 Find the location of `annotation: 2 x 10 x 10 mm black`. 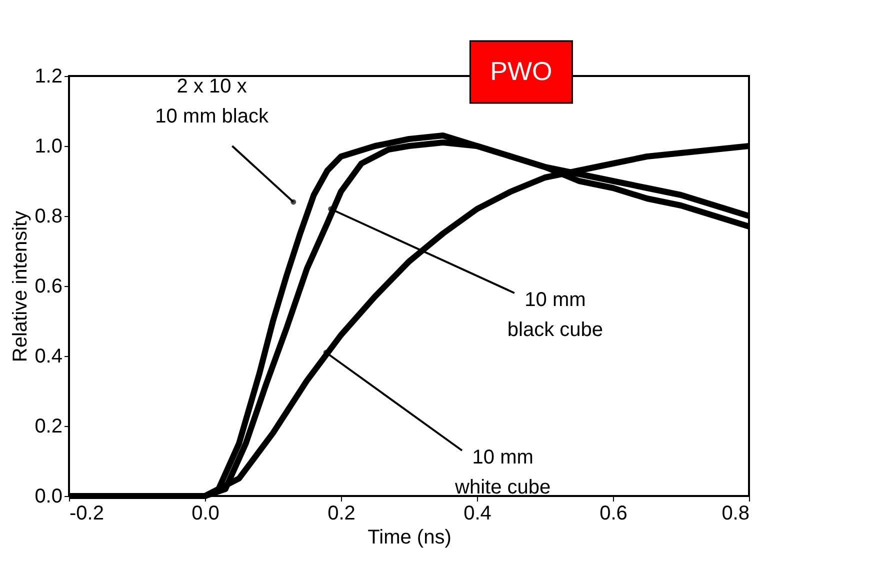

annotation: 2 x 10 x 10 mm black is located at coordinates (212, 102).